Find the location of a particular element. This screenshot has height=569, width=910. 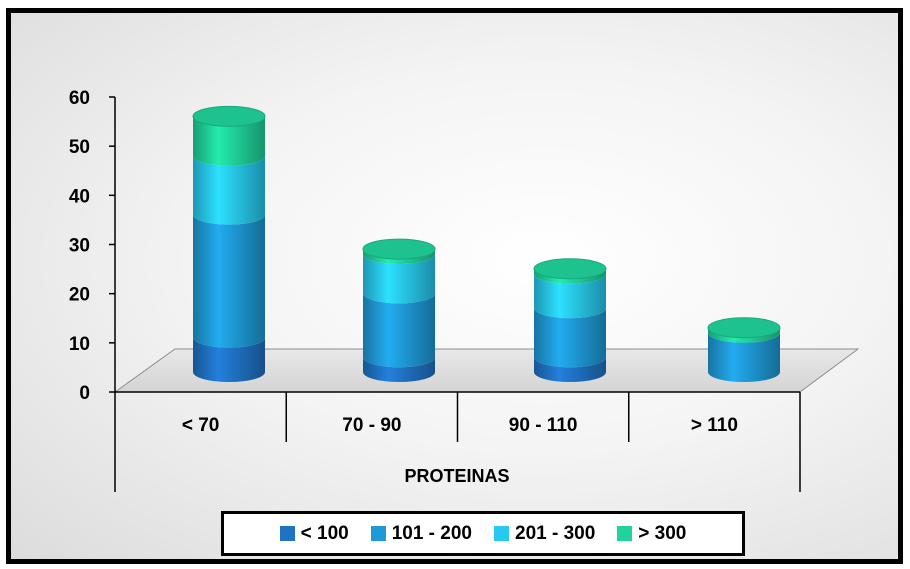

x-category-label: 70 - 90 is located at coordinates (371, 425).